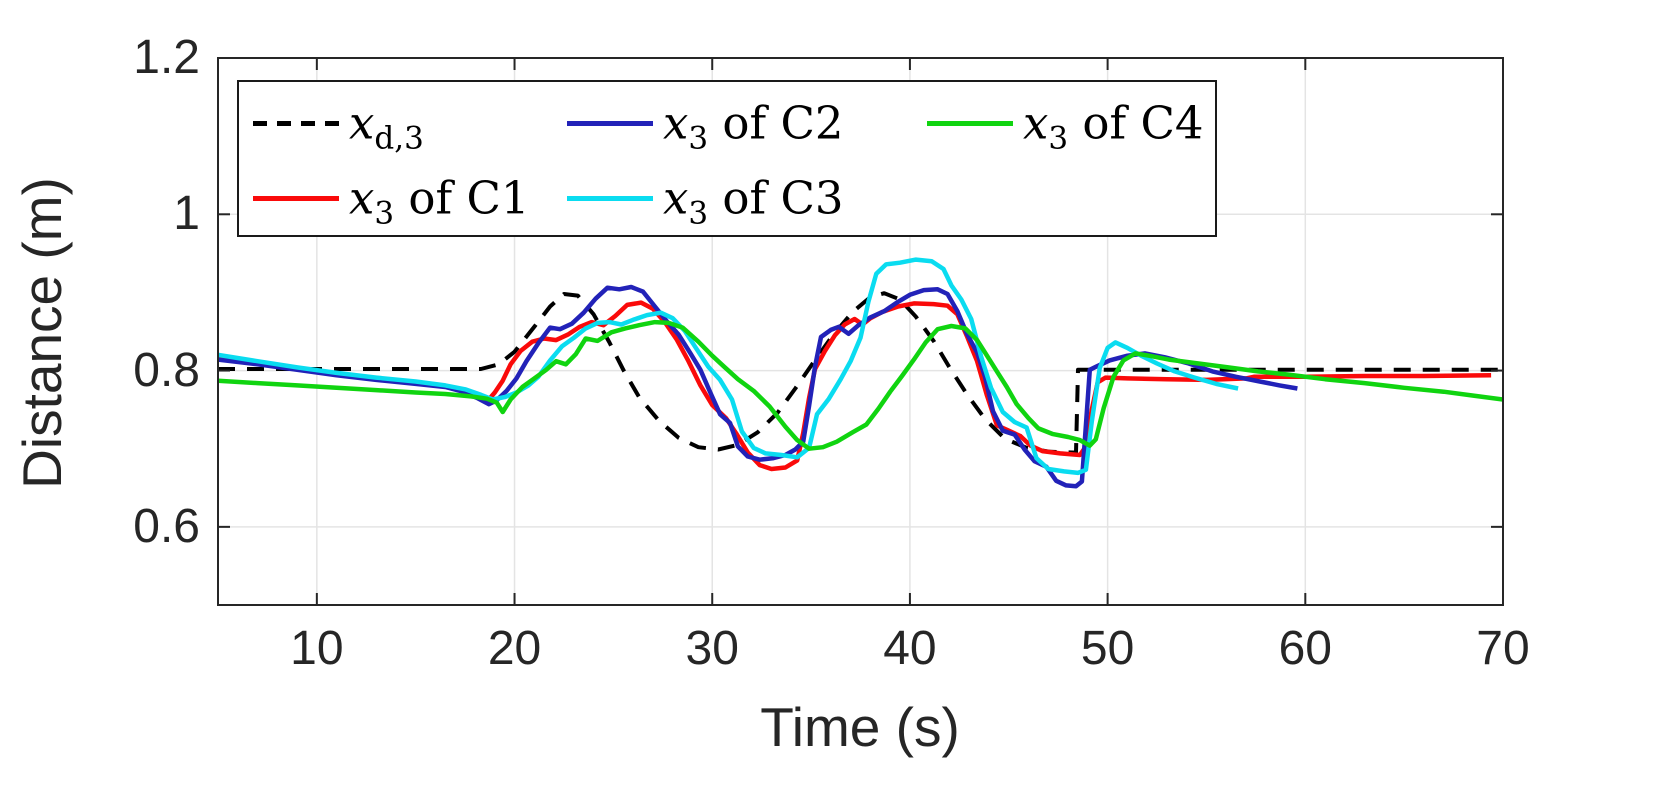 Image resolution: width=1661 pixels, height=789 pixels. What do you see at coordinates (514, 648) in the screenshot?
I see `x-tick-label-20: 20` at bounding box center [514, 648].